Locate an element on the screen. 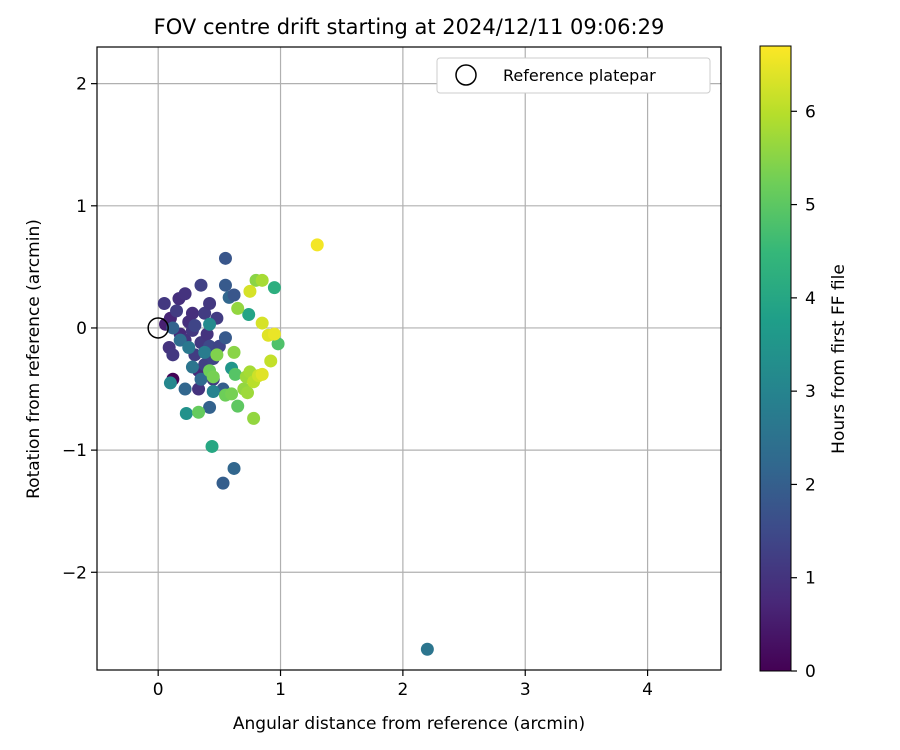 Image resolution: width=900 pixels, height=750 pixels. x-tick-label: 0 is located at coordinates (158, 690).